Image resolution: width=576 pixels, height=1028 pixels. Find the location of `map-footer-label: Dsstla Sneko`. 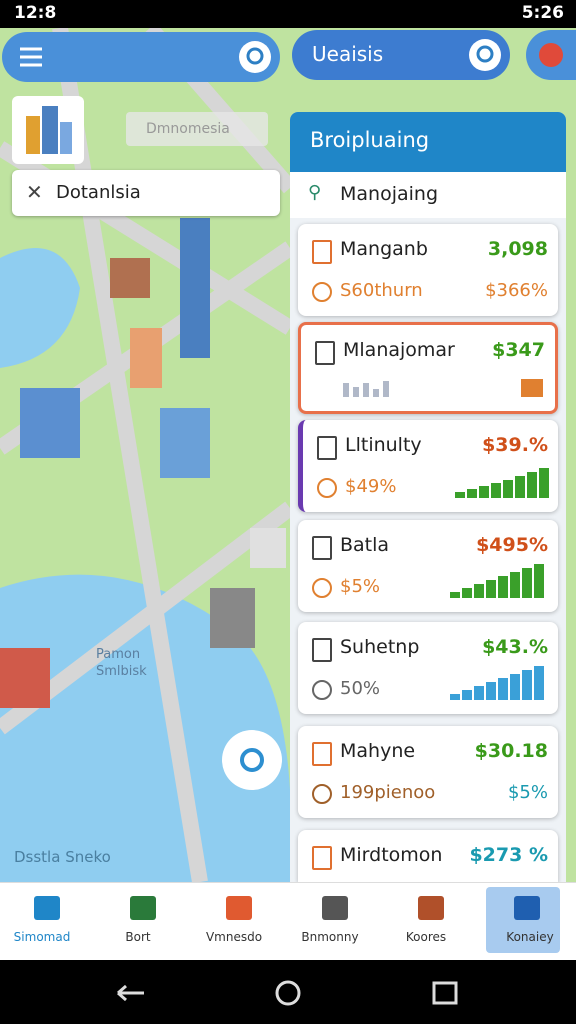

map-footer-label: Dsstla Sneko is located at coordinates (62, 857).